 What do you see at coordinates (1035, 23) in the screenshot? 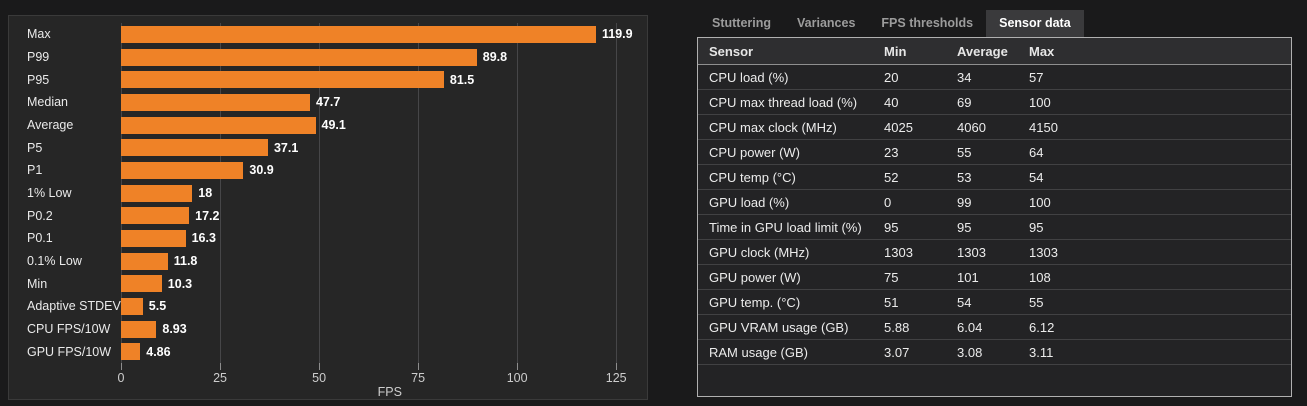
I see `tab-sensor-data: Sensor data` at bounding box center [1035, 23].